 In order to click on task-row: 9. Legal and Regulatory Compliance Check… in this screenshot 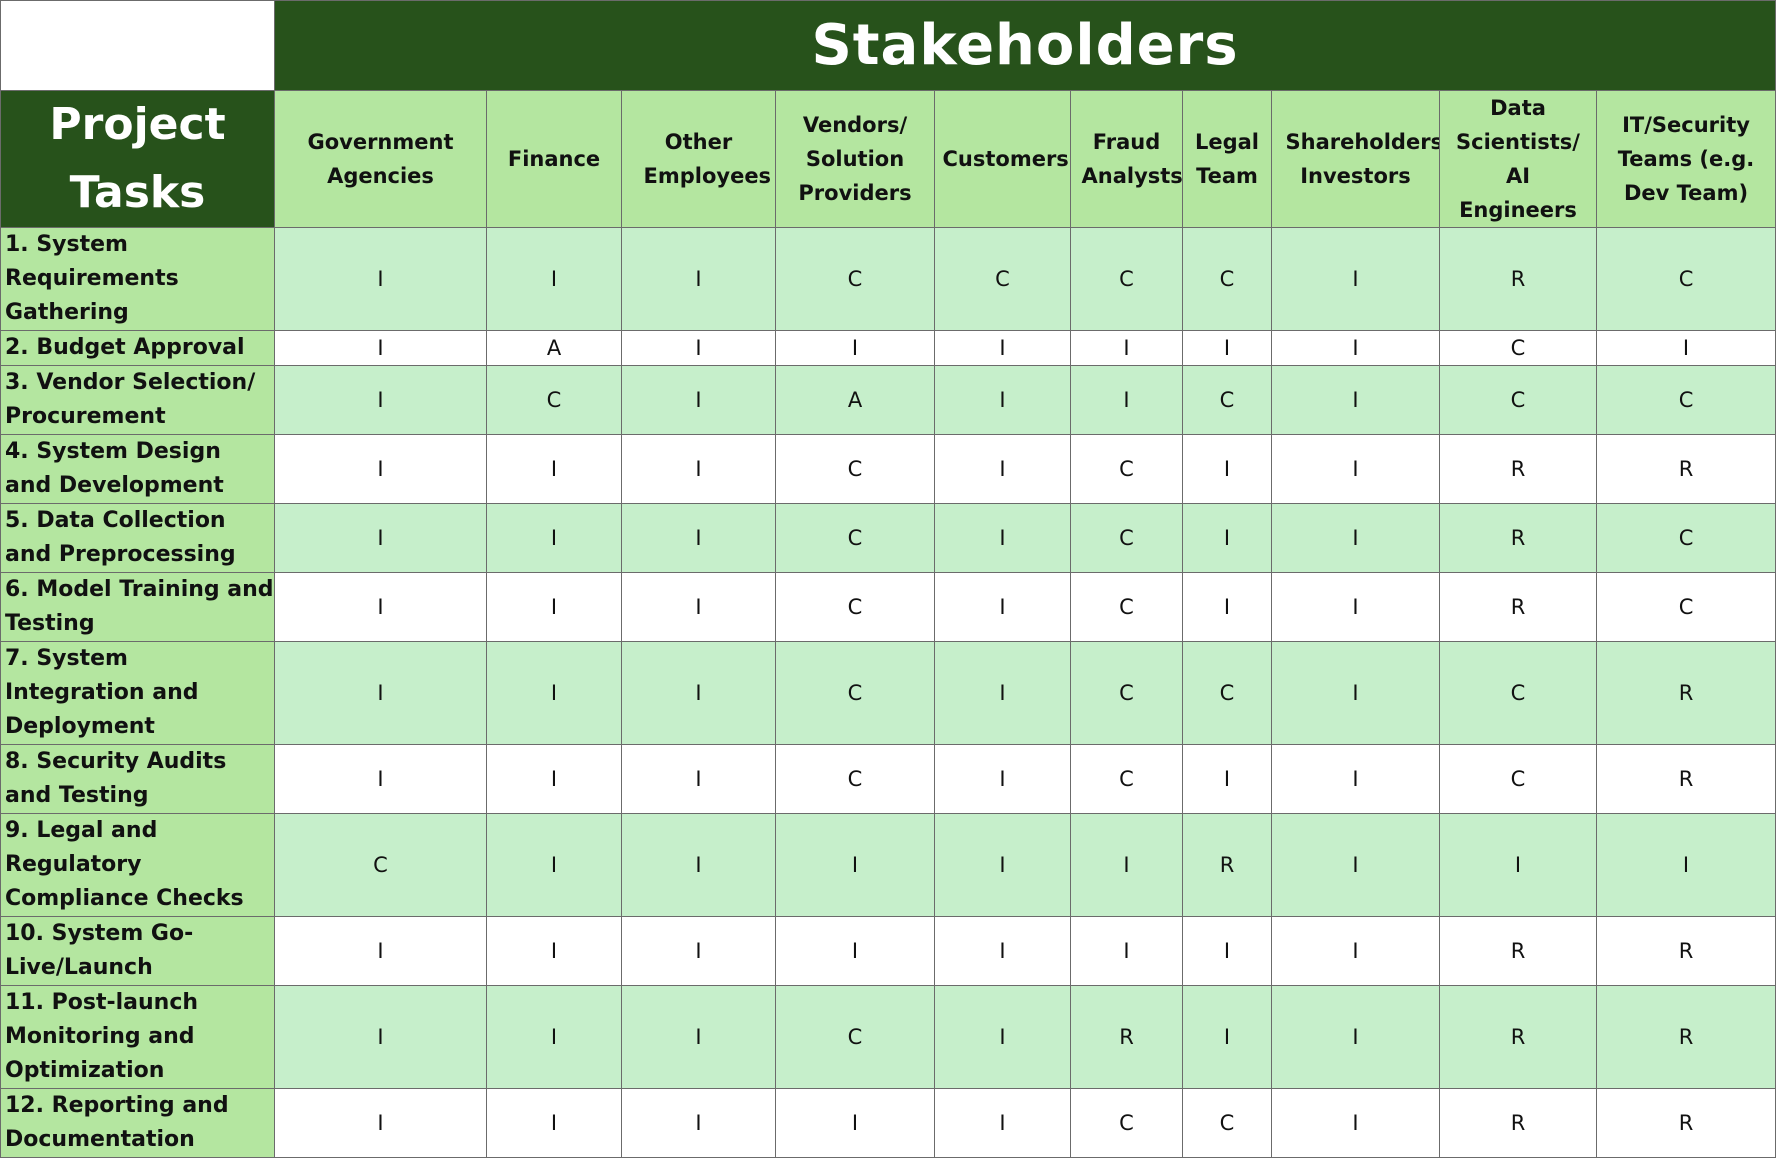, I will do `click(888, 865)`.